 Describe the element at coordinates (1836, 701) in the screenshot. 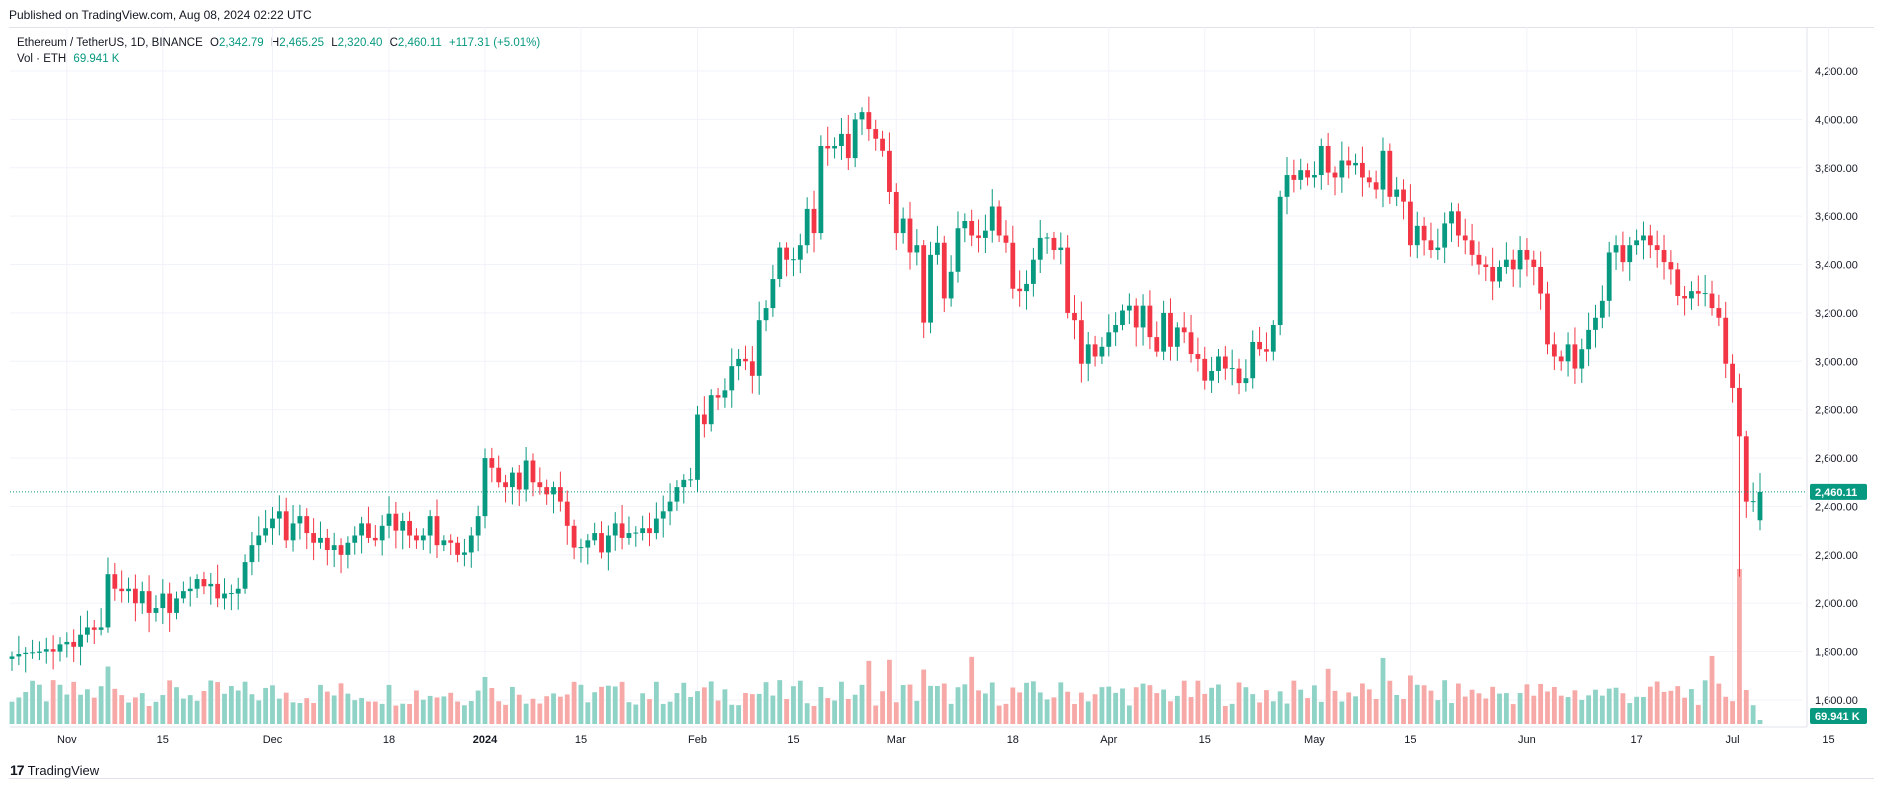

I see `y-tick-label: 1,600.00` at that location.